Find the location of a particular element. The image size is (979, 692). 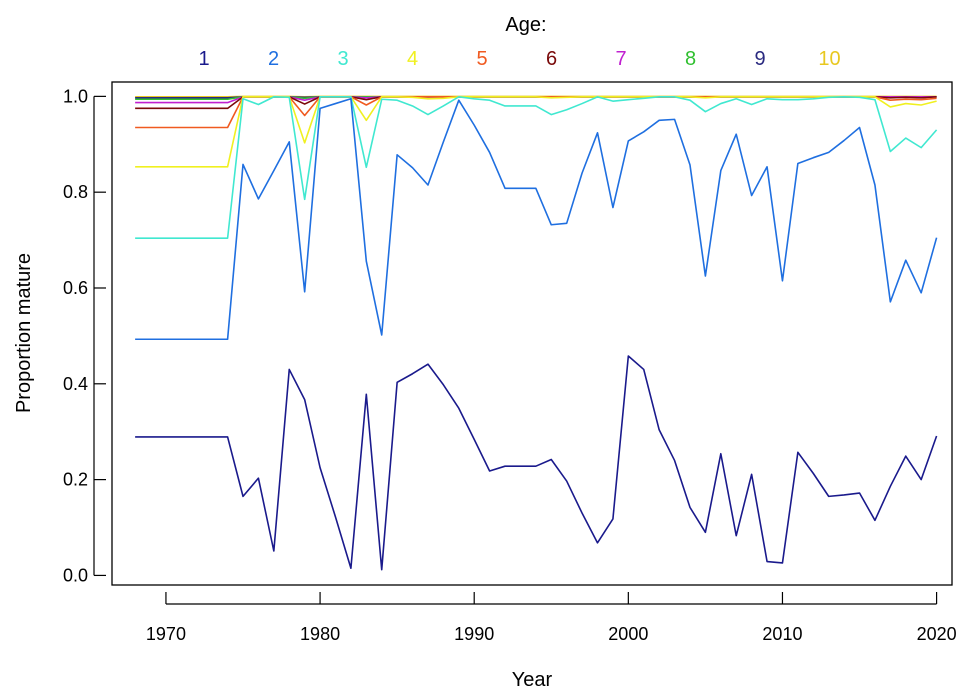

x-axis: 1970 1980 1990 2000 2010 2020 is located at coordinates (551, 618).